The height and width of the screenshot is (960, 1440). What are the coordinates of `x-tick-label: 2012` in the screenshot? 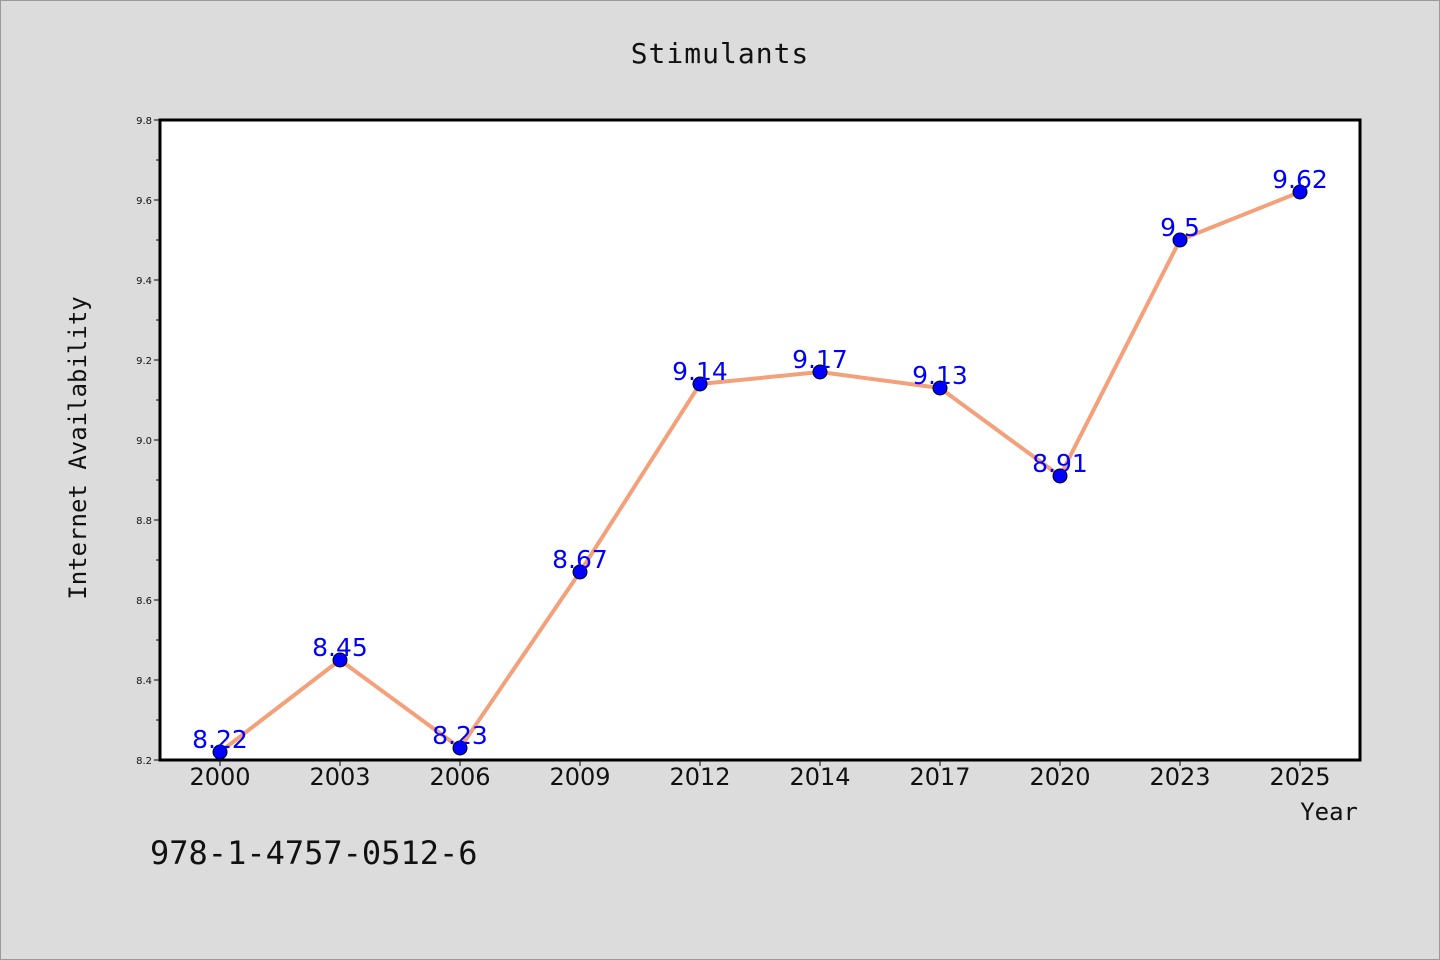 It's located at (699, 777).